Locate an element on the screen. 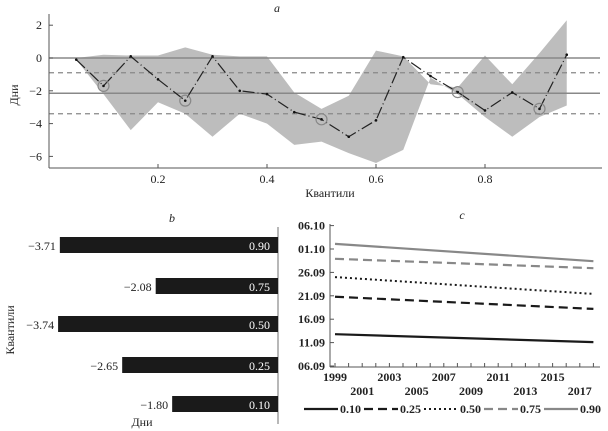  bar-category-label: 0.90 is located at coordinates (259, 246).